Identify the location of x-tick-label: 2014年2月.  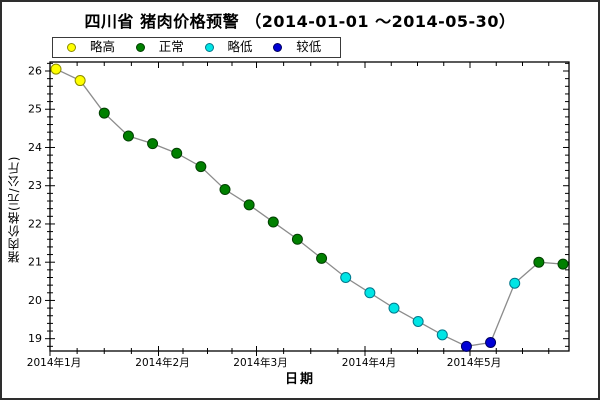
(162, 362).